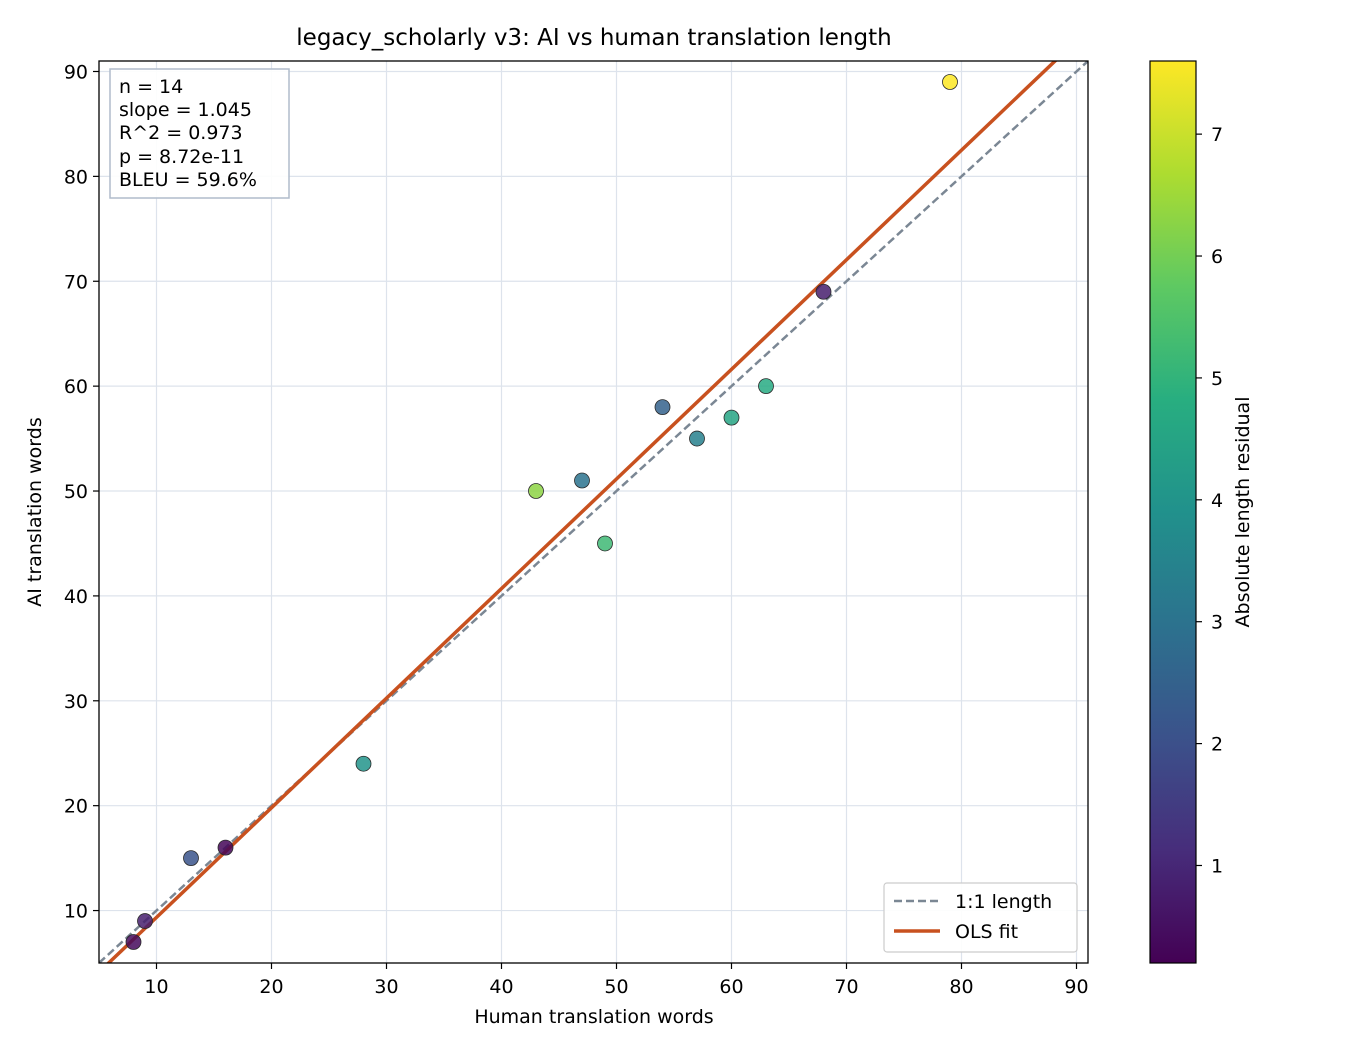 Image resolution: width=1360 pixels, height=1056 pixels. Describe the element at coordinates (986, 932) in the screenshot. I see `legend-fit-label: OLS fit` at that location.